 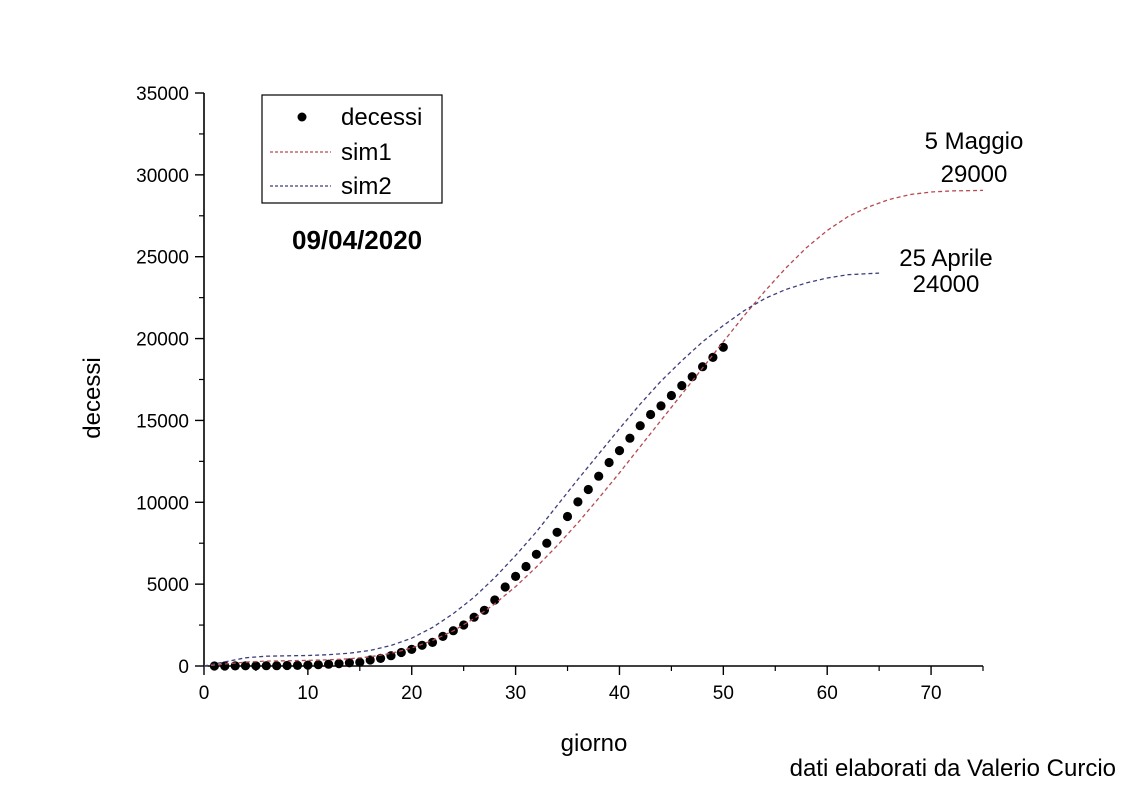 I want to click on legend-label-sim1: sim1, so click(x=366, y=152).